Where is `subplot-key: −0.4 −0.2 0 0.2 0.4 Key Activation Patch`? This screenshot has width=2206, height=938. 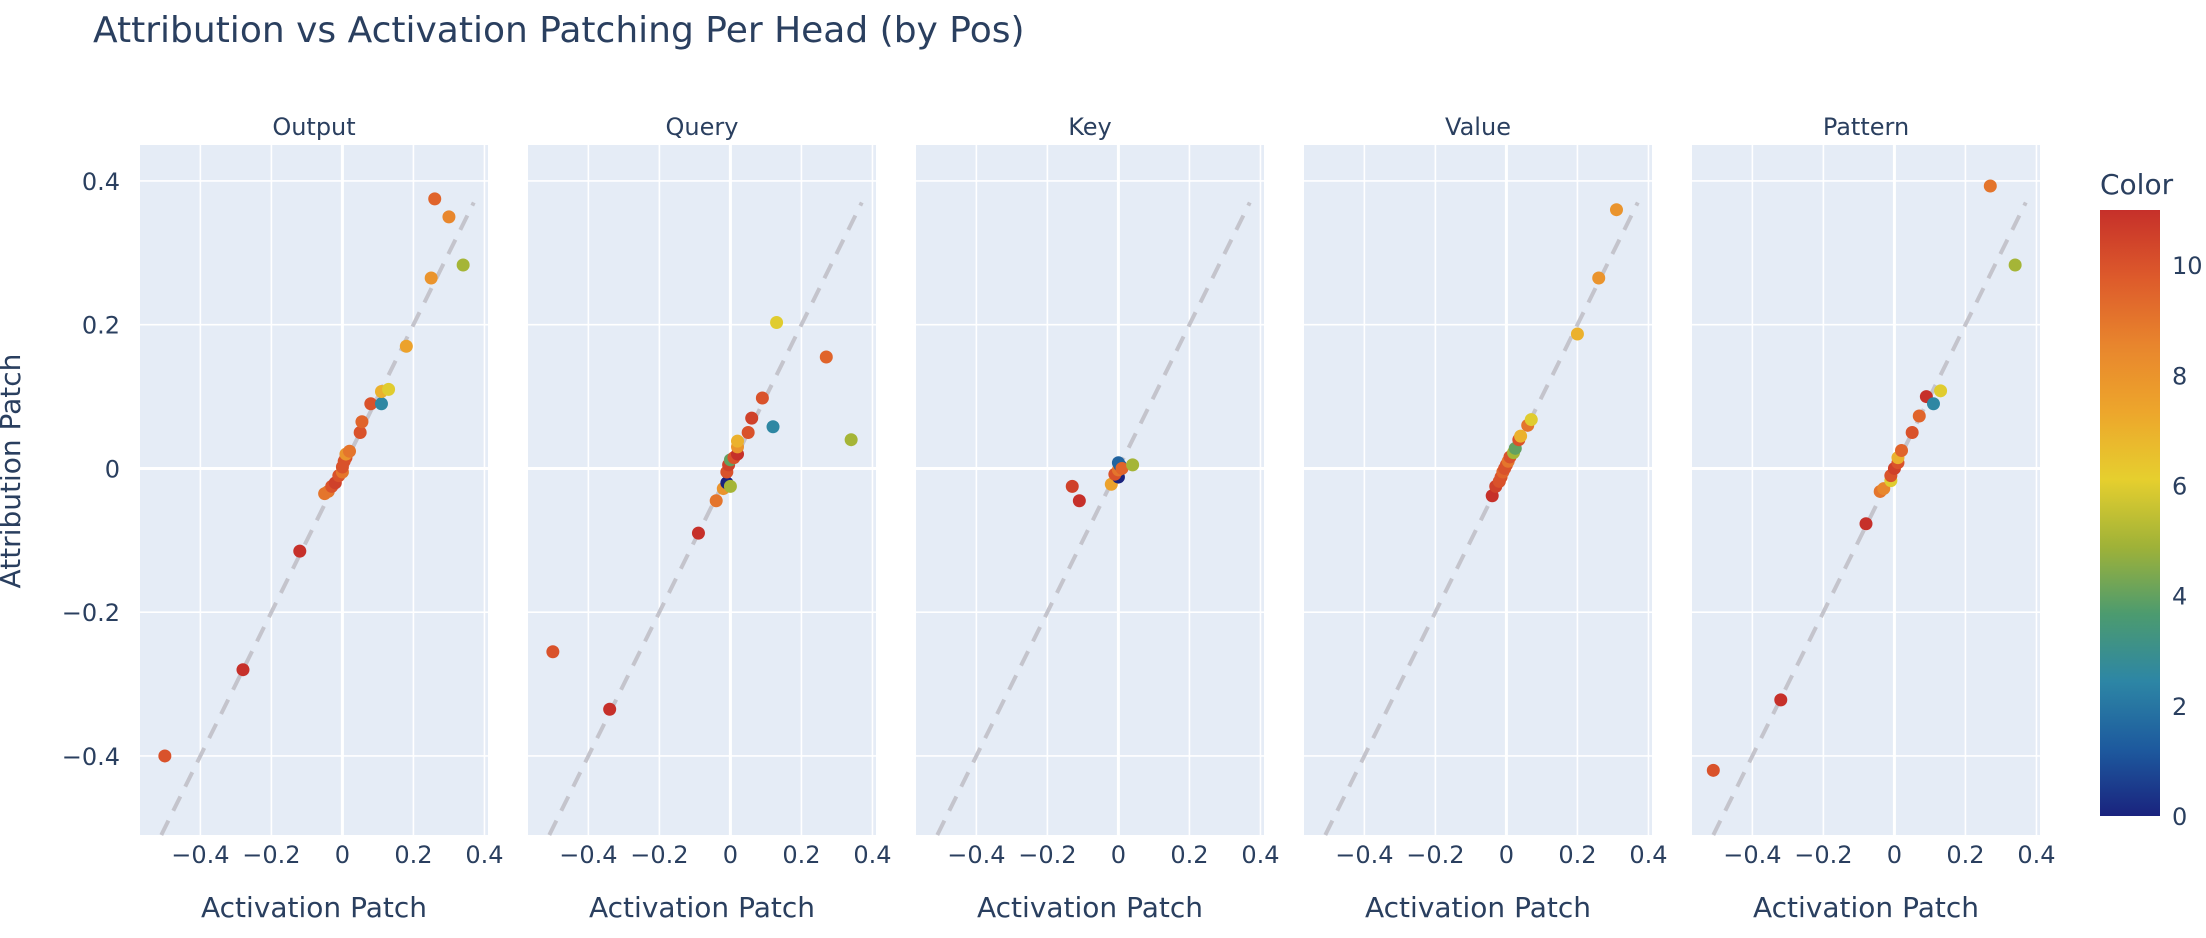
subplot-key: −0.4 −0.2 0 0.2 0.4 Key Activation Patch is located at coordinates (1098, 518).